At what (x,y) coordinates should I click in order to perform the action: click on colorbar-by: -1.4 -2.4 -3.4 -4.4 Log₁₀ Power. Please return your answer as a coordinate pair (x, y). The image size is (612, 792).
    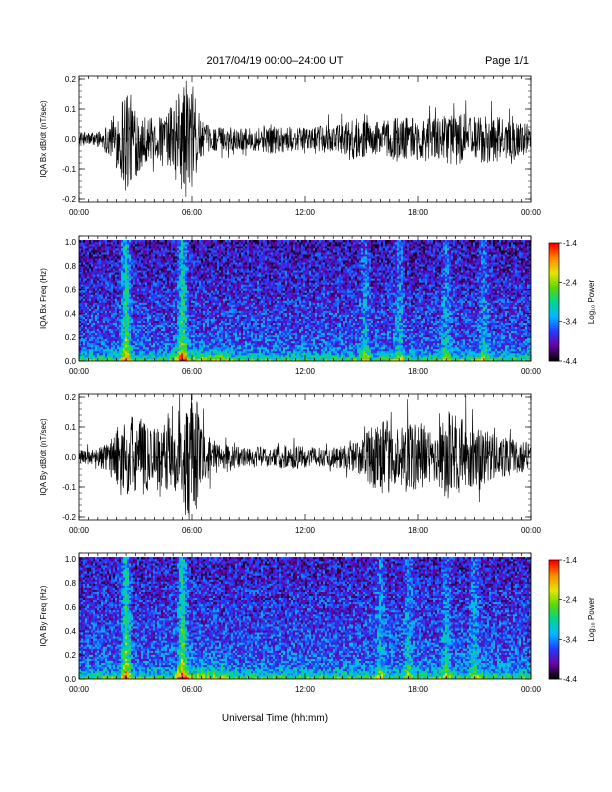
    Looking at the image, I should click on (572, 620).